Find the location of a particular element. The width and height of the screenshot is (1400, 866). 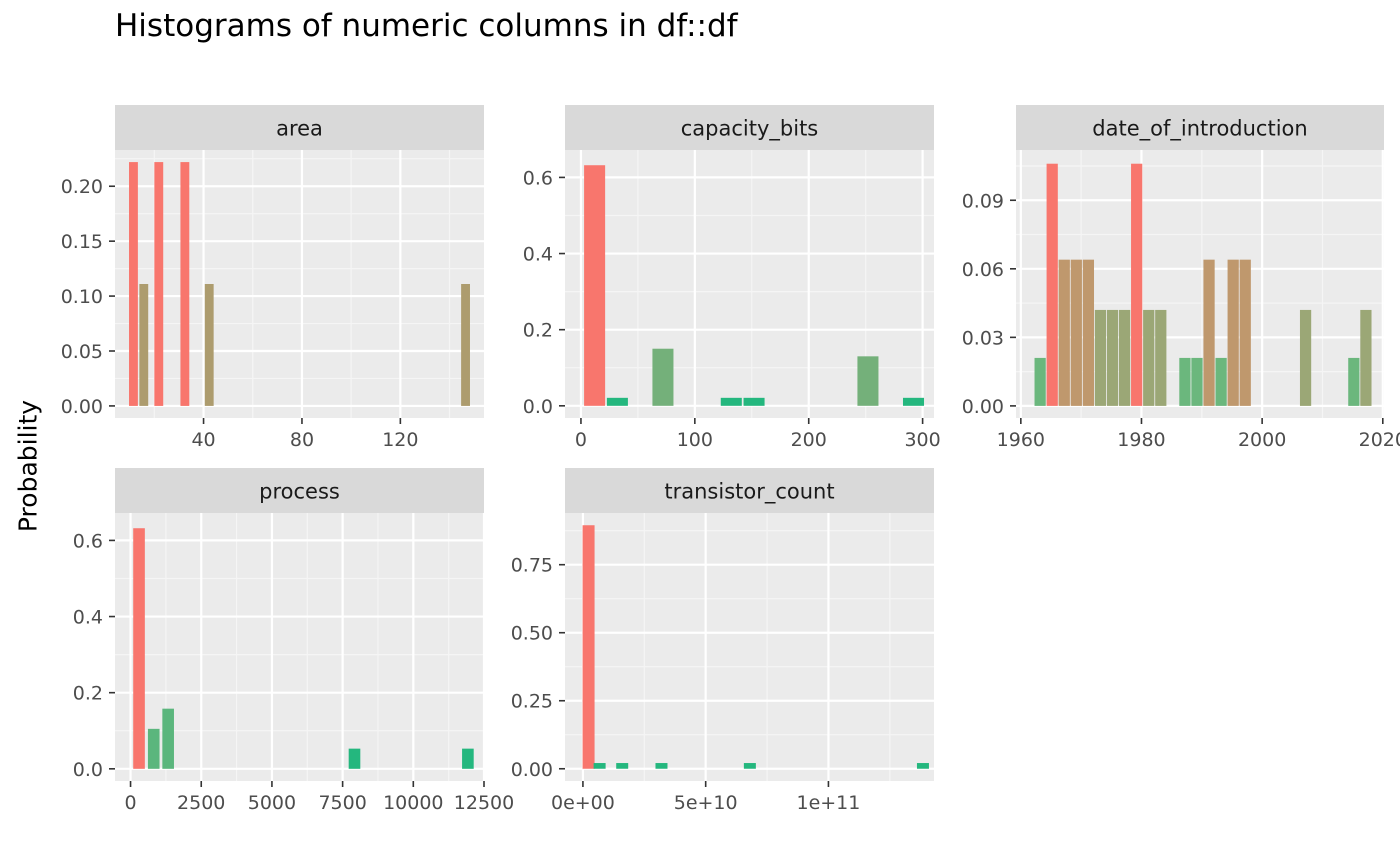

x-tick-label: 1980 is located at coordinates (1141, 440).